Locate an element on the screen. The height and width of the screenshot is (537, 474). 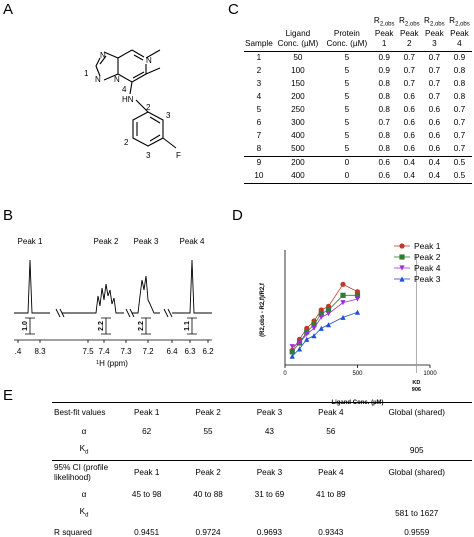
table-cell: Peak 2 is located at coordinates (208, 472).